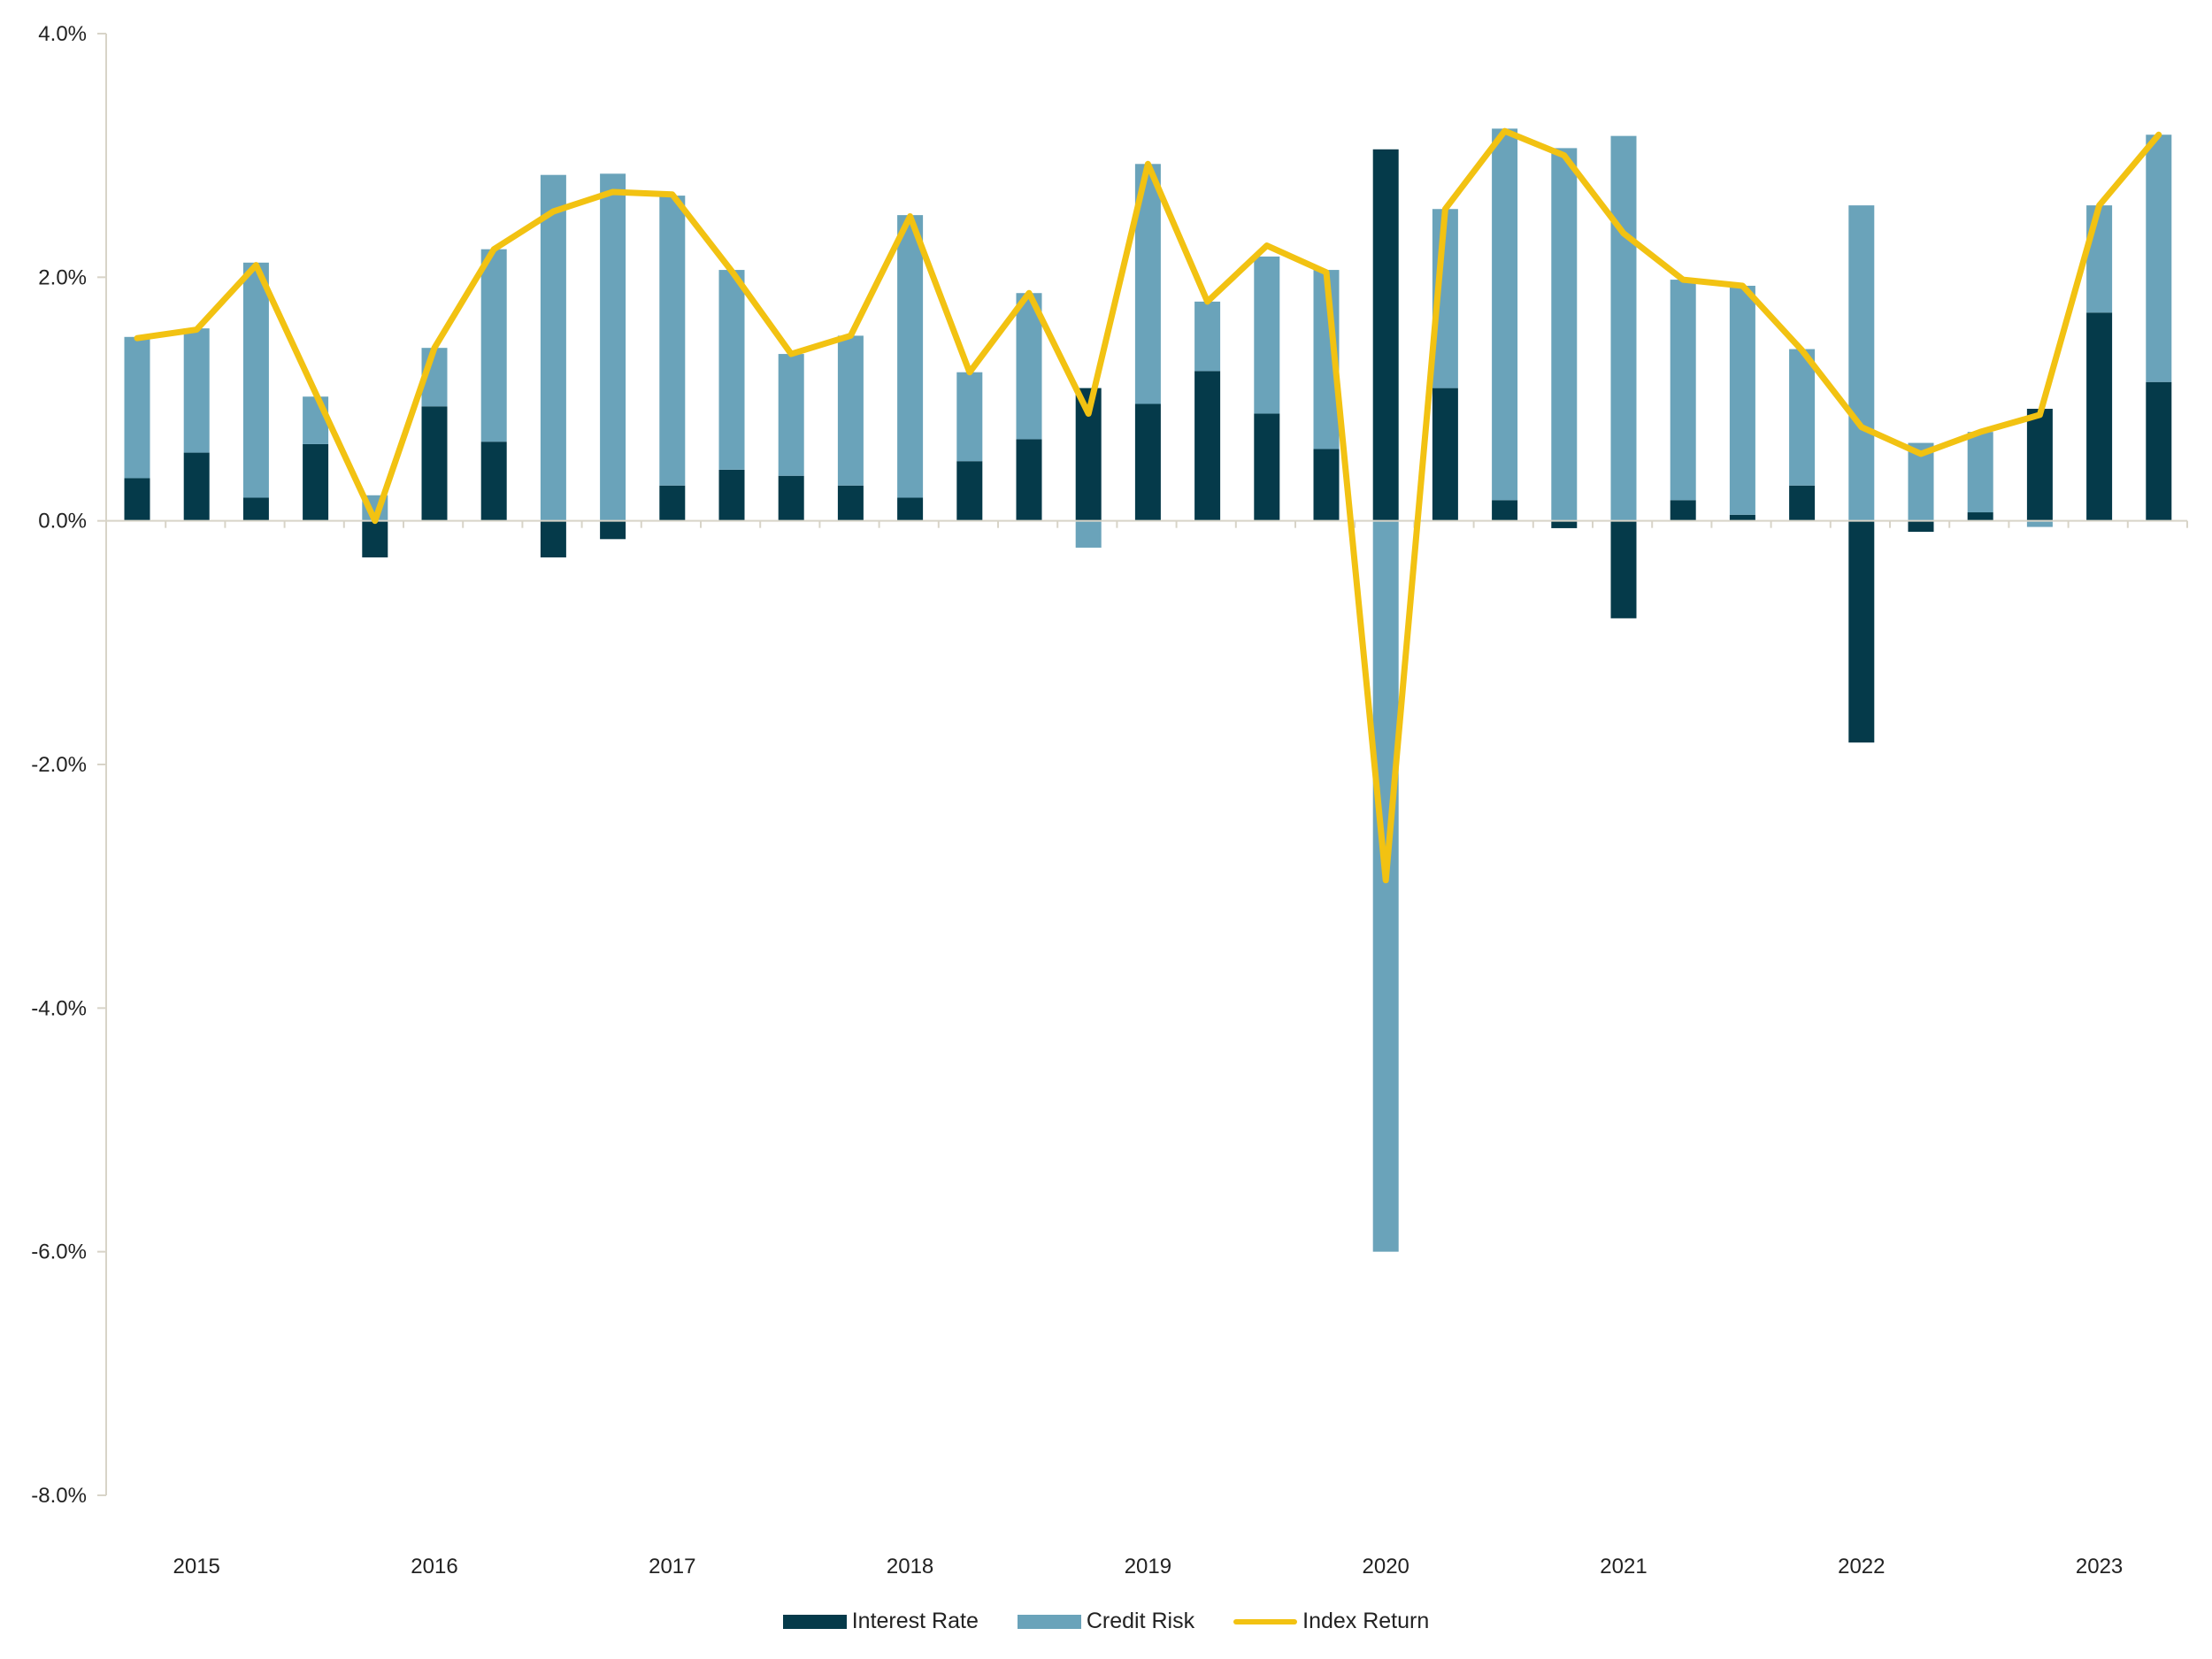 Image resolution: width=2212 pixels, height=1659 pixels. I want to click on legend: Interest Rate Credit Risk Index Return, so click(1106, 1622).